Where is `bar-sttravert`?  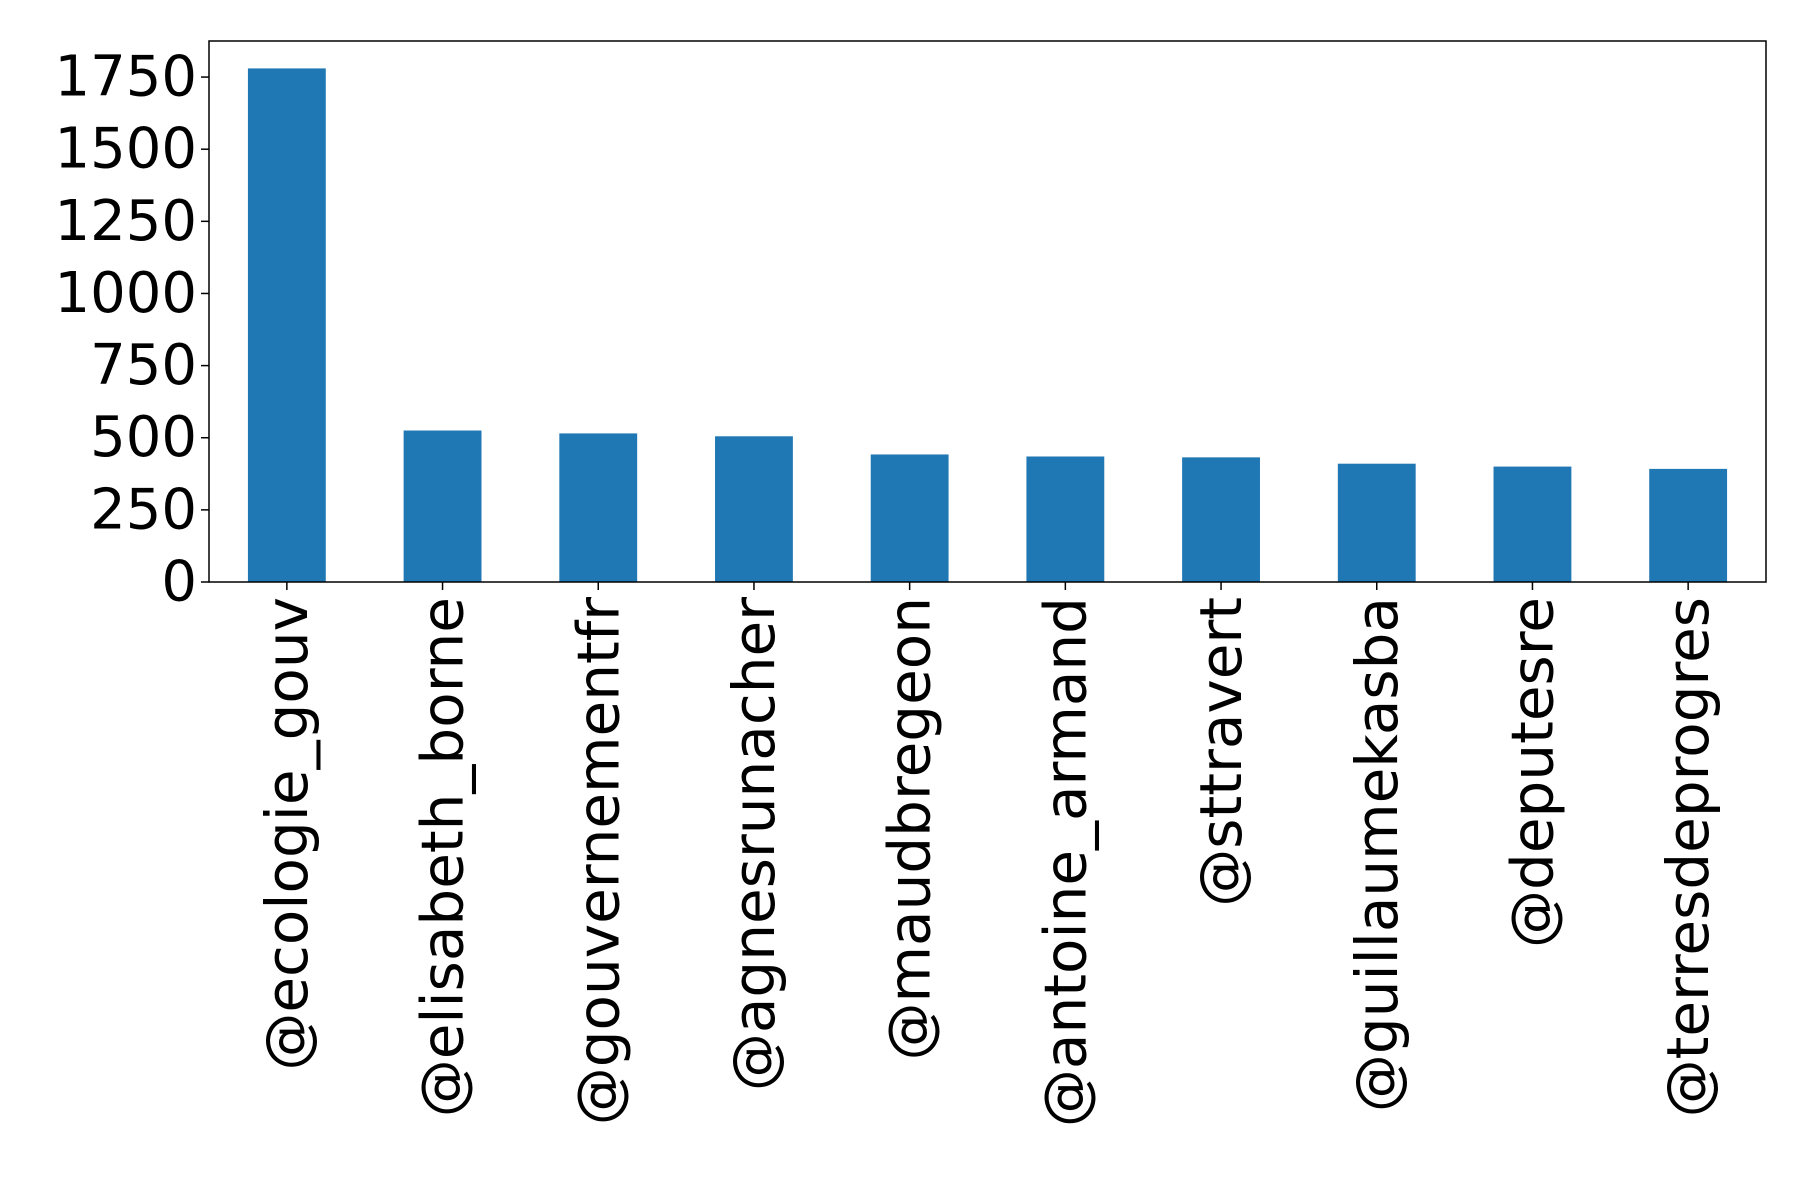
bar-sttravert is located at coordinates (1221, 519).